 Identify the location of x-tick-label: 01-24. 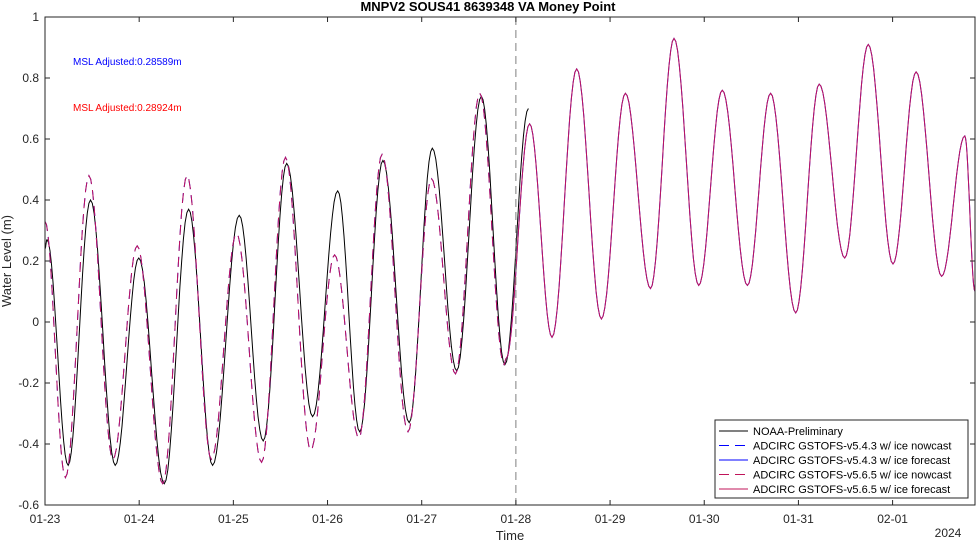
(139, 519).